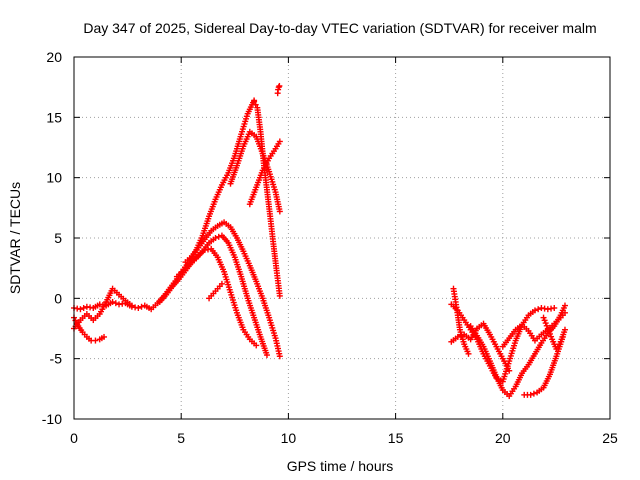 The image size is (640, 480). I want to click on x-axis-label: GPS time / hours, so click(340, 466).